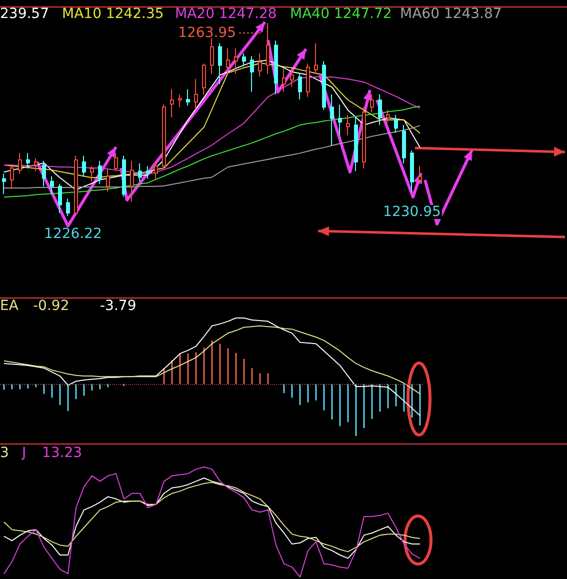 The width and height of the screenshot is (567, 579). Describe the element at coordinates (207, 33) in the screenshot. I see `annotation: 1263.95` at that location.